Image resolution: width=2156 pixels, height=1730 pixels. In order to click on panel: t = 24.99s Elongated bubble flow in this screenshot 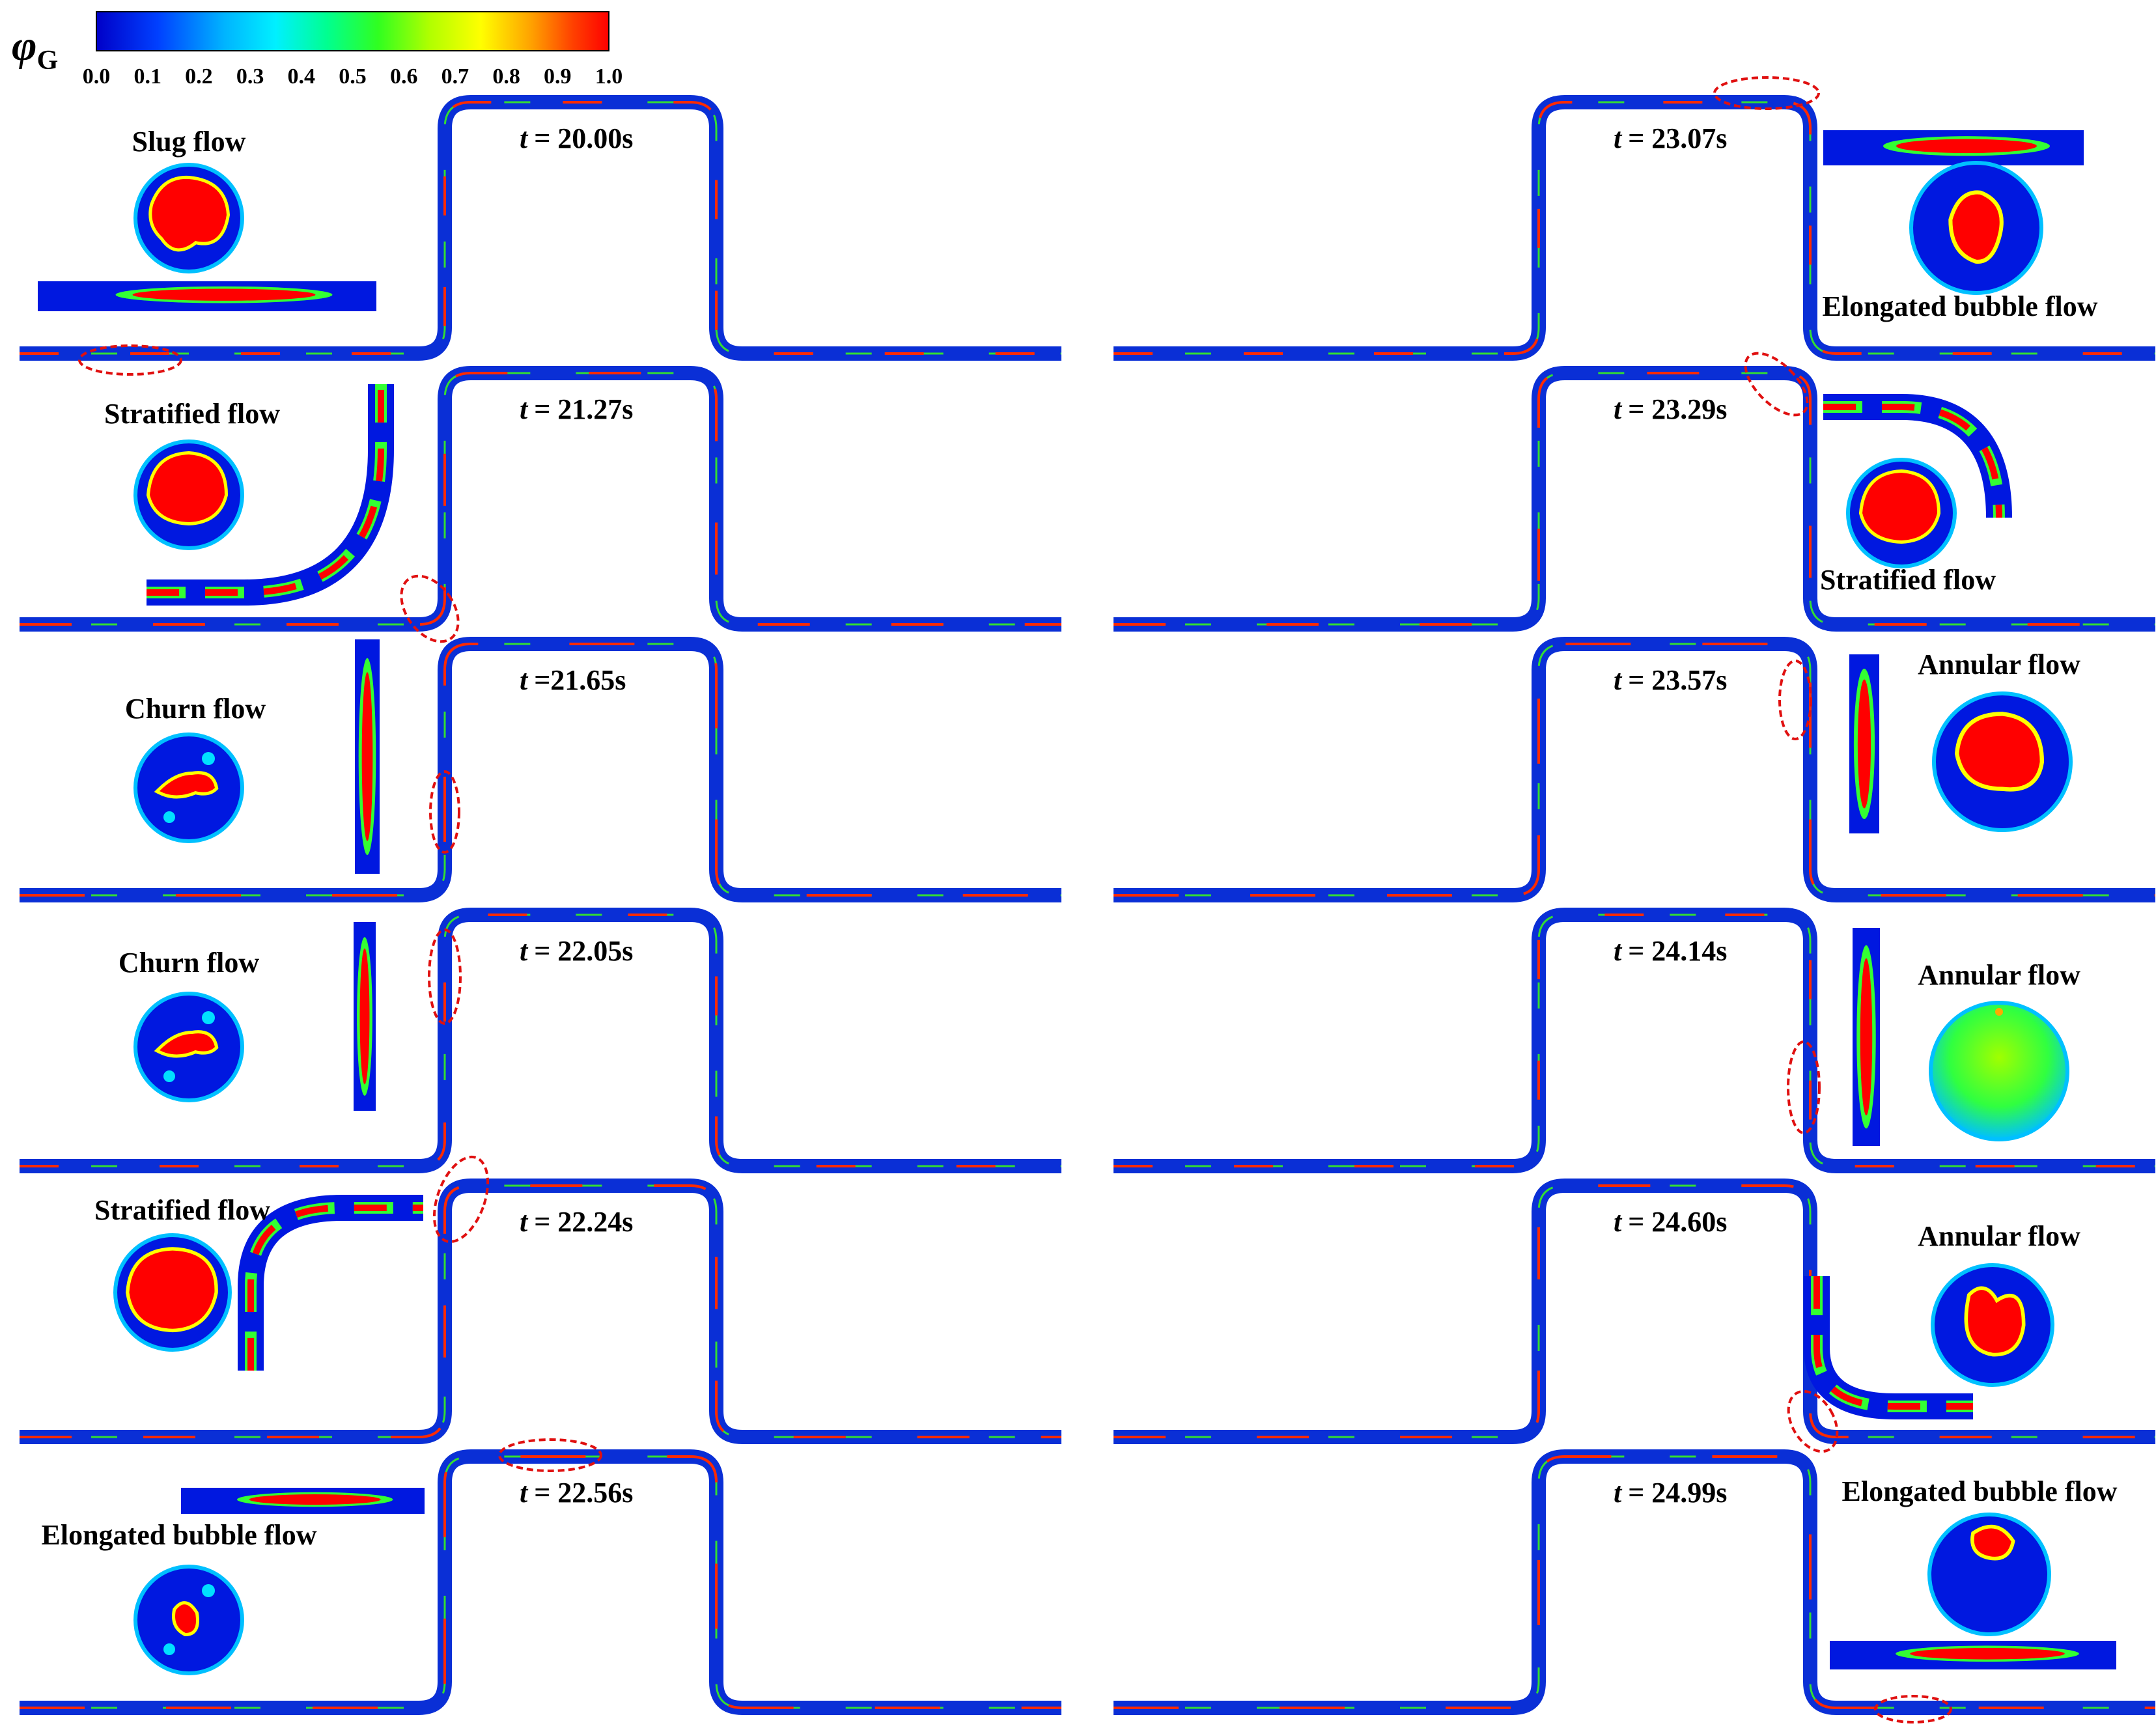, I will do `click(1634, 1586)`.